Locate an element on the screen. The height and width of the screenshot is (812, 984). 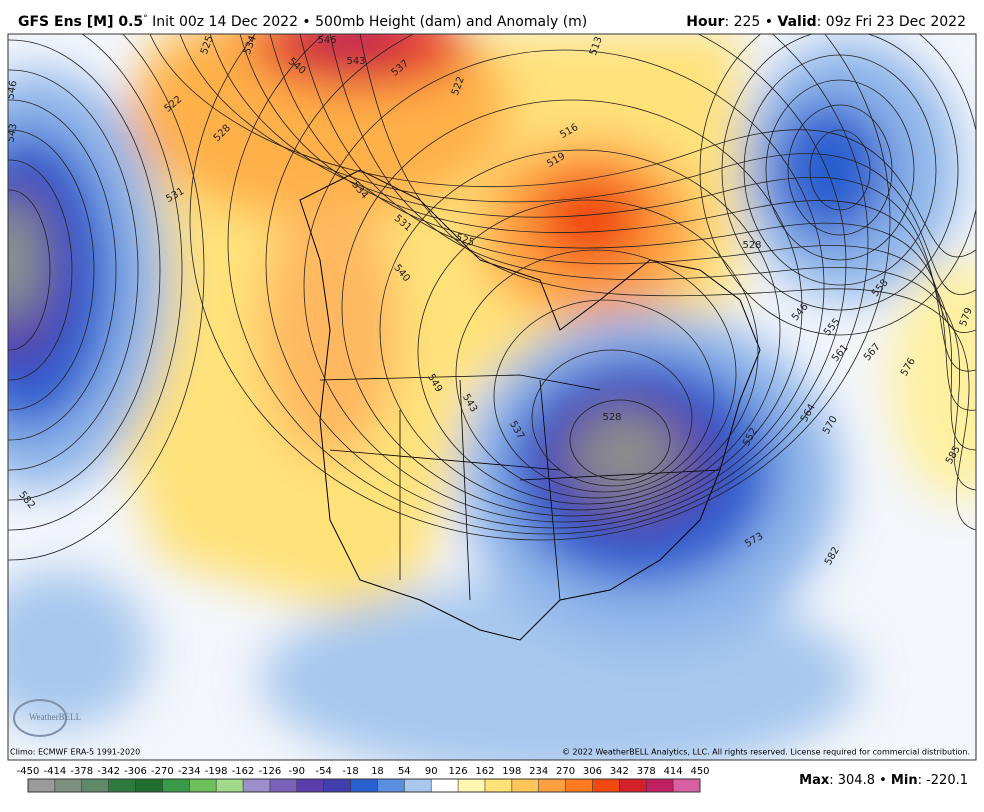
hour-label: Hour is located at coordinates (705, 22).